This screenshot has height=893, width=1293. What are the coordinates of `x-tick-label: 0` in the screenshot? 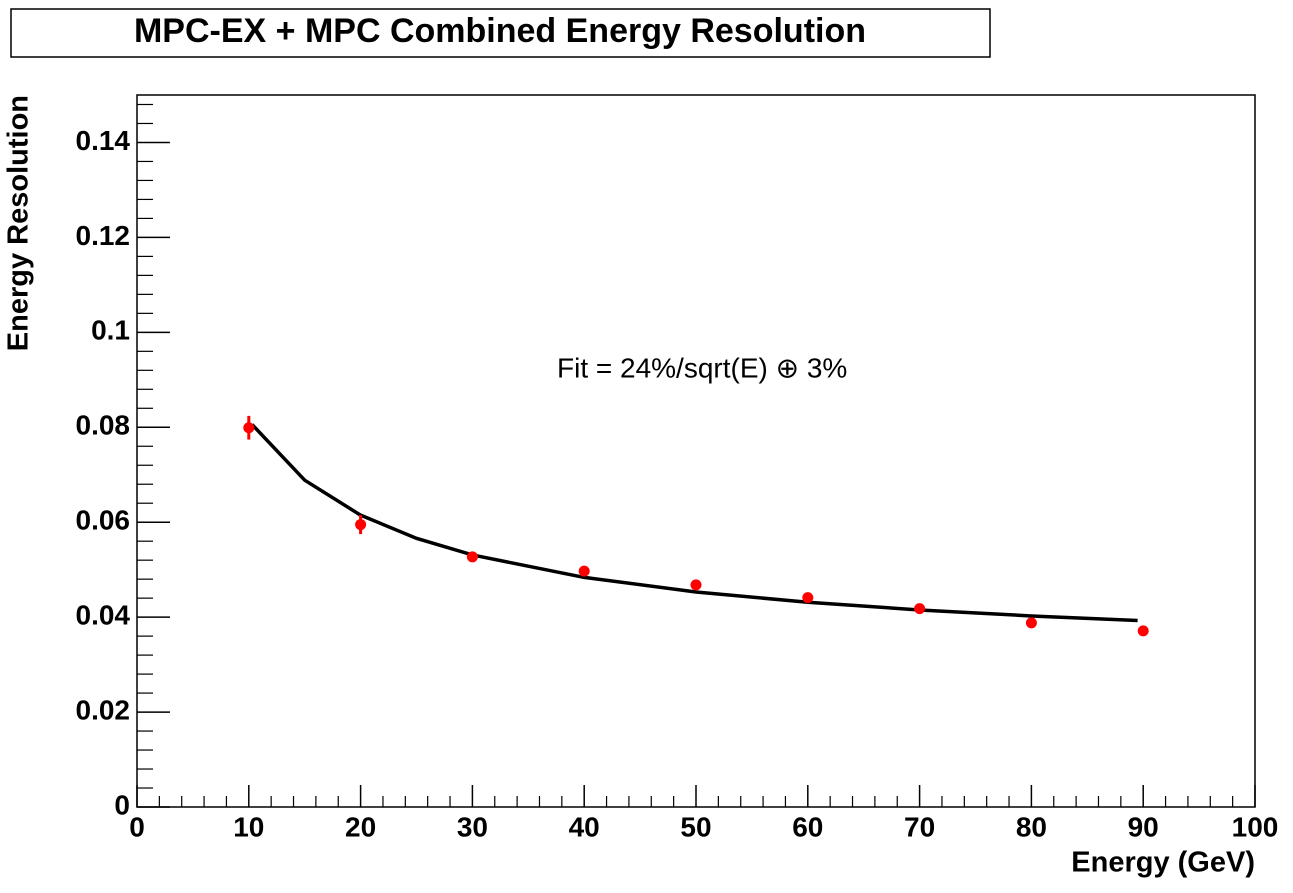 It's located at (137, 826).